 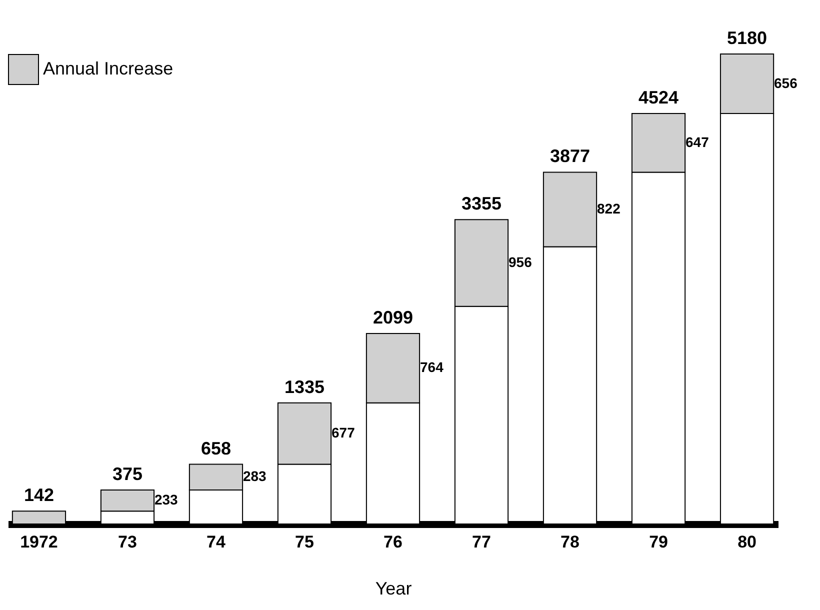 What do you see at coordinates (393, 542) in the screenshot?
I see `x-tick-label: 76` at bounding box center [393, 542].